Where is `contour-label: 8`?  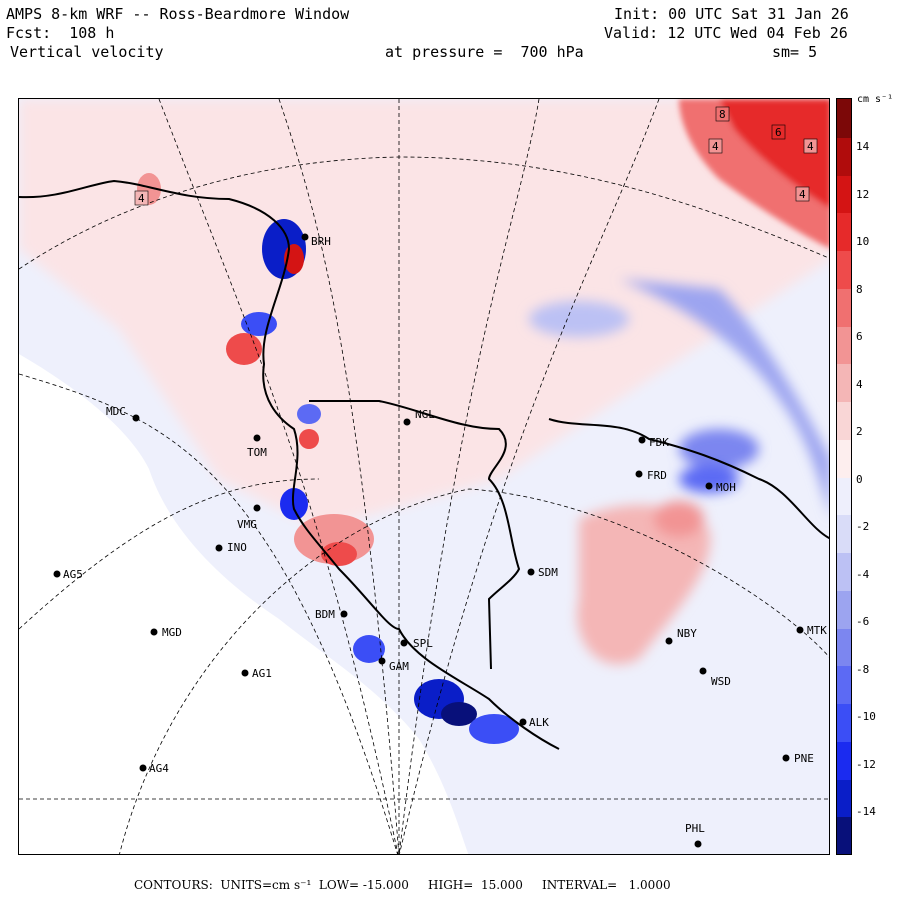
contour-label: 8 is located at coordinates (722, 114).